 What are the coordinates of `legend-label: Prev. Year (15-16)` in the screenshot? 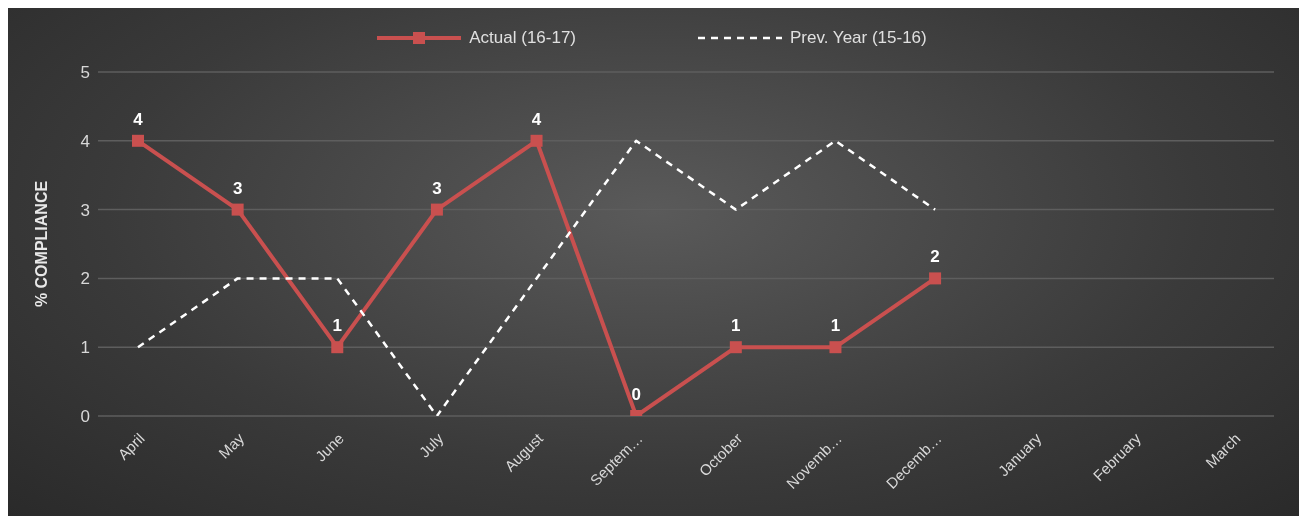 It's located at (858, 38).